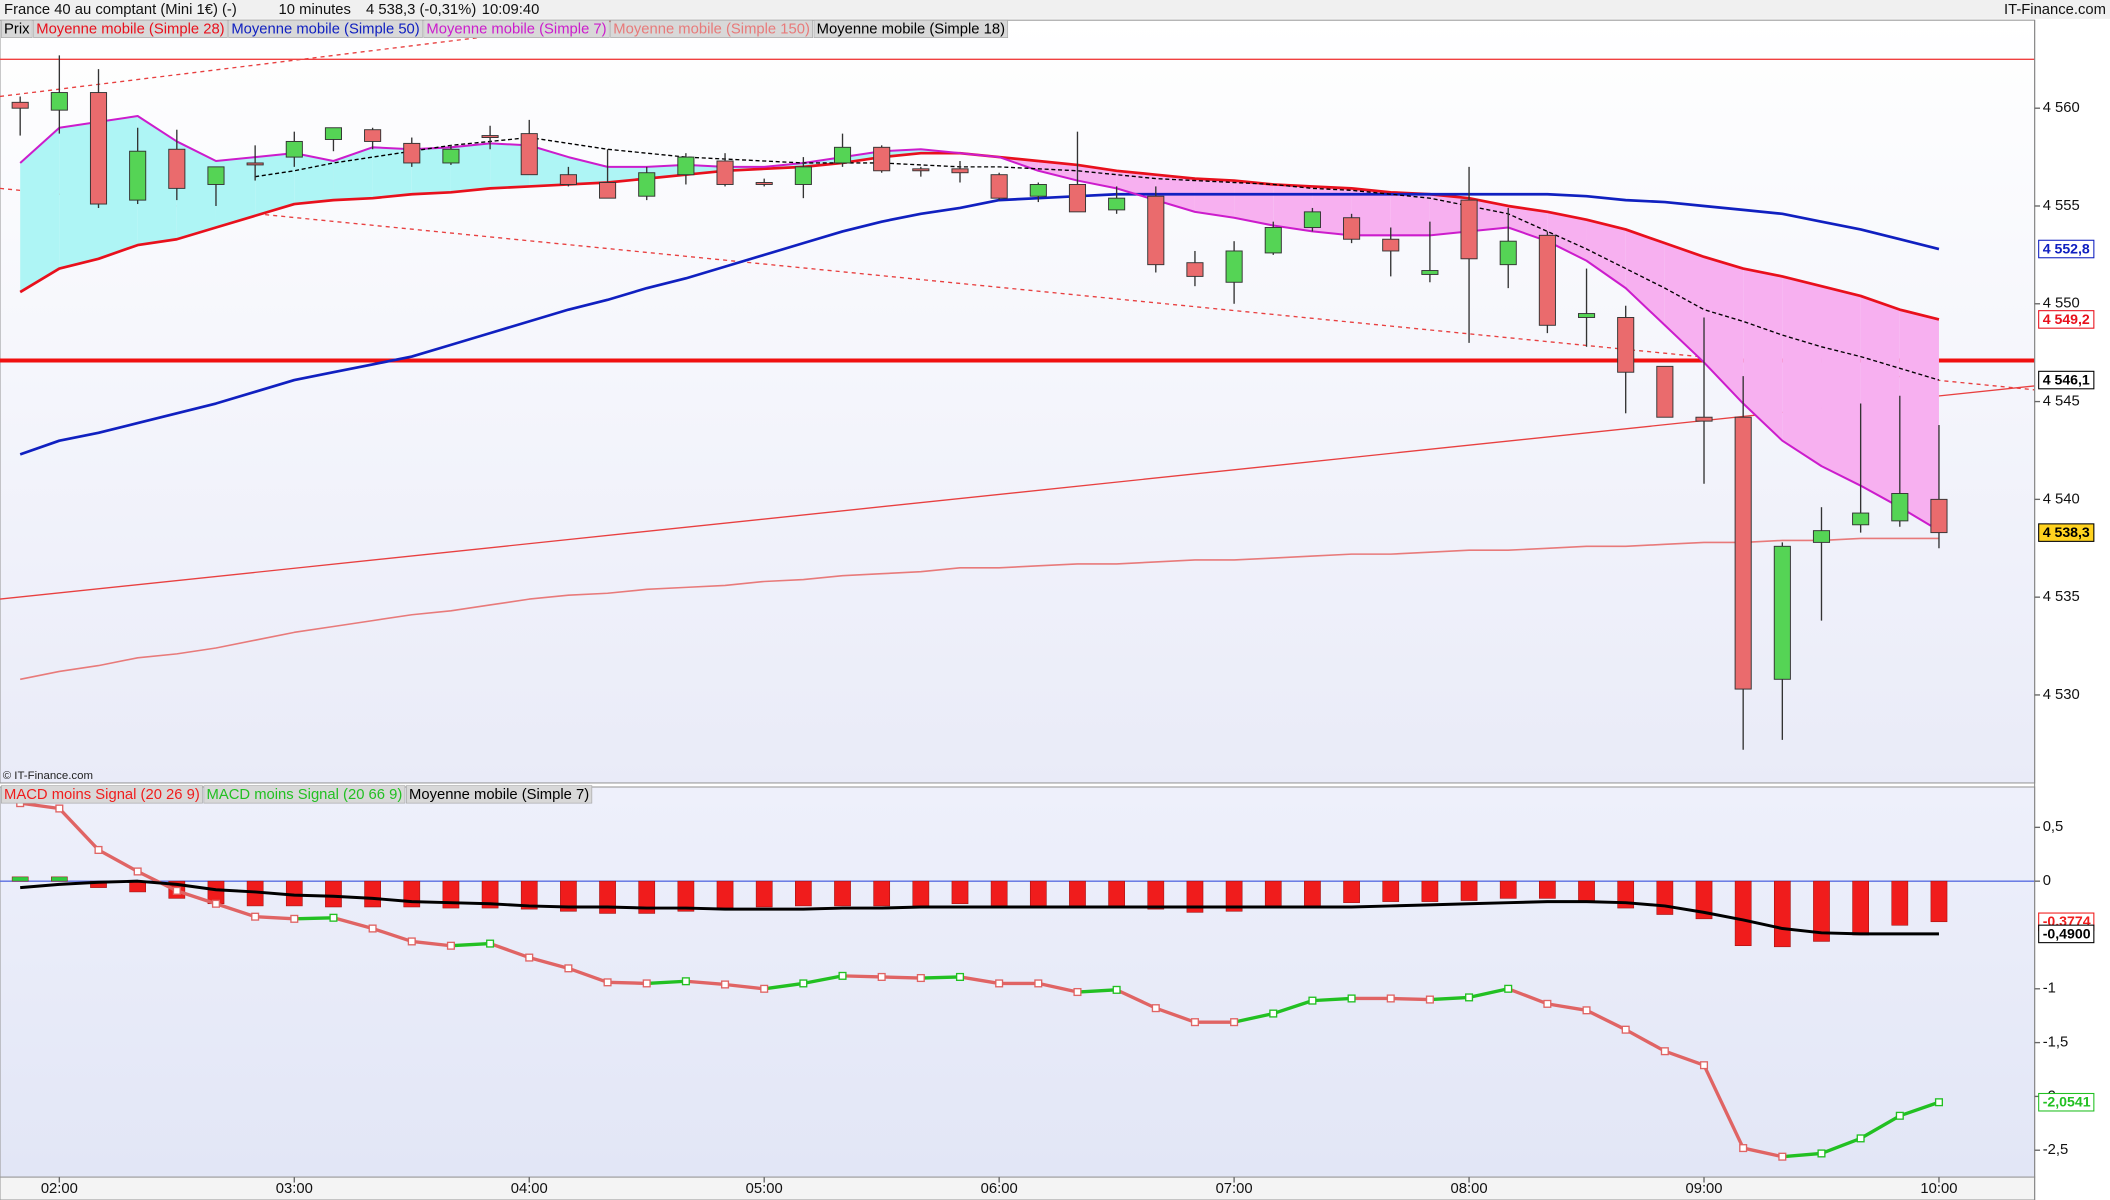 Image resolution: width=2110 pixels, height=1200 pixels. What do you see at coordinates (59, 1189) in the screenshot?
I see `x-tick-label: 02:00` at bounding box center [59, 1189].